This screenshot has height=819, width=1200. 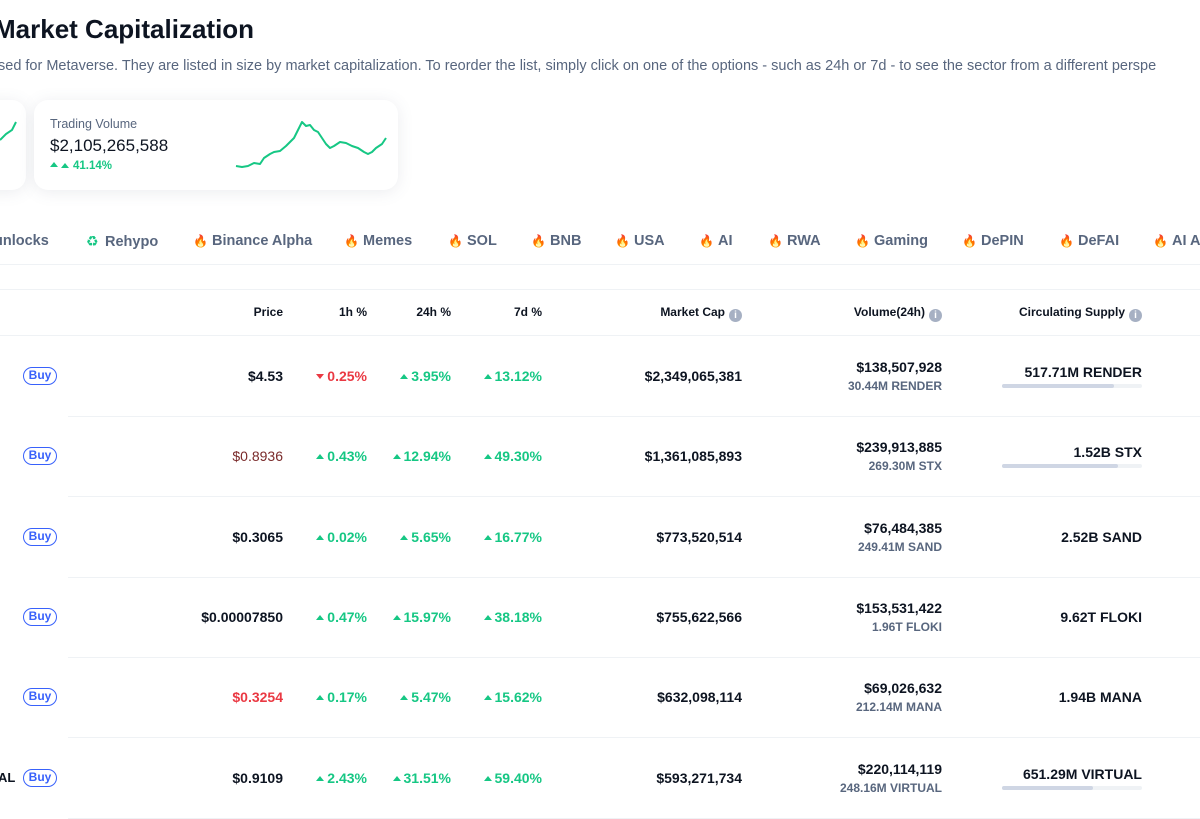 What do you see at coordinates (257, 456) in the screenshot?
I see `price-cell: $0.8936` at bounding box center [257, 456].